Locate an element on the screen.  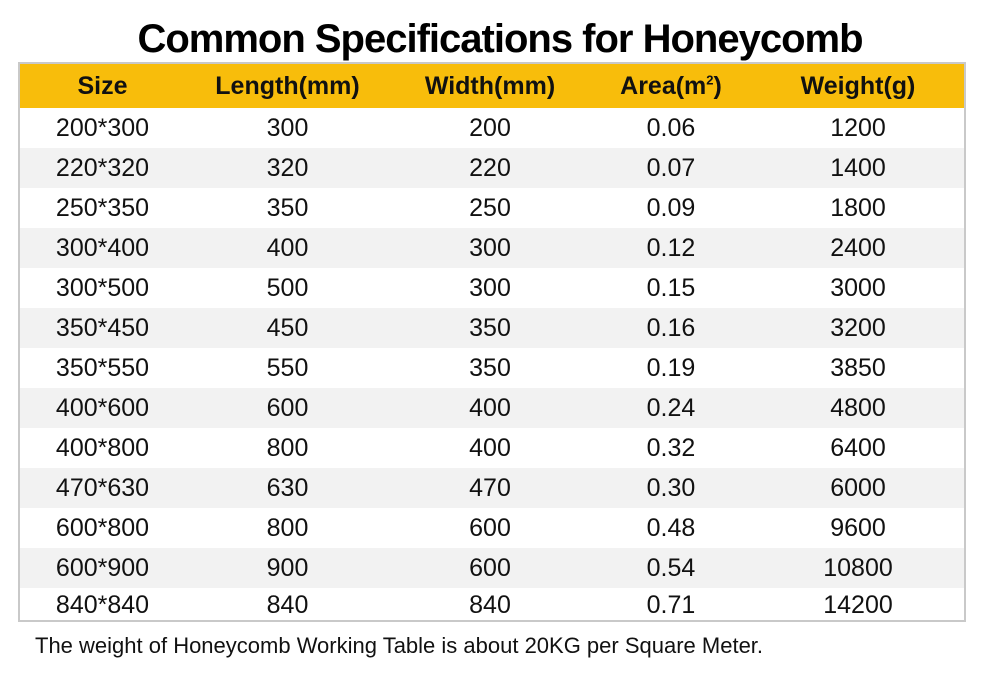
cell-width: 470 is located at coordinates (490, 487).